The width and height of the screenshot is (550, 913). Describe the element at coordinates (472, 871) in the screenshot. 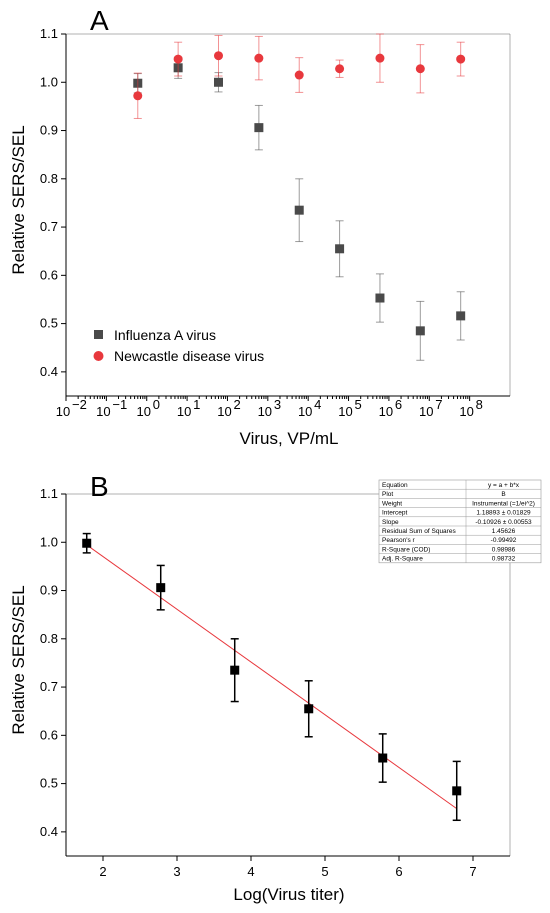

I see `x-tick-label: 7` at that location.